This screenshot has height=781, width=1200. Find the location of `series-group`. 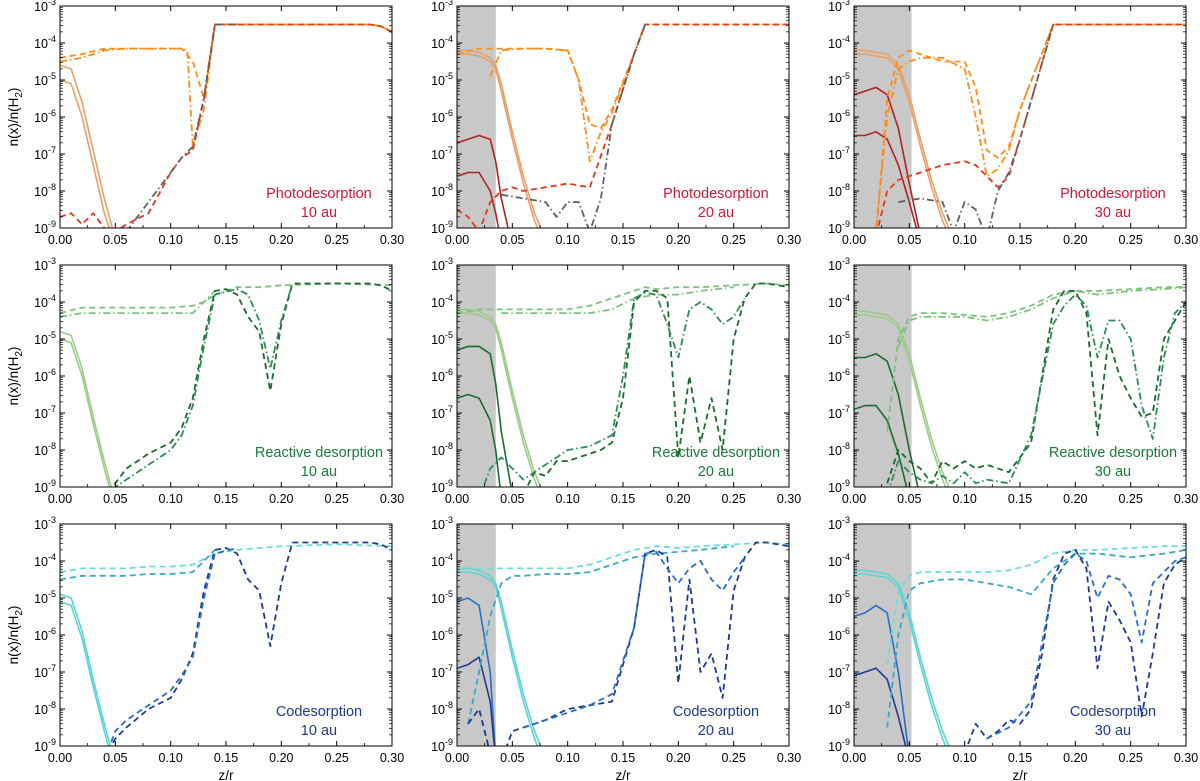

series-group is located at coordinates (1020, 125).